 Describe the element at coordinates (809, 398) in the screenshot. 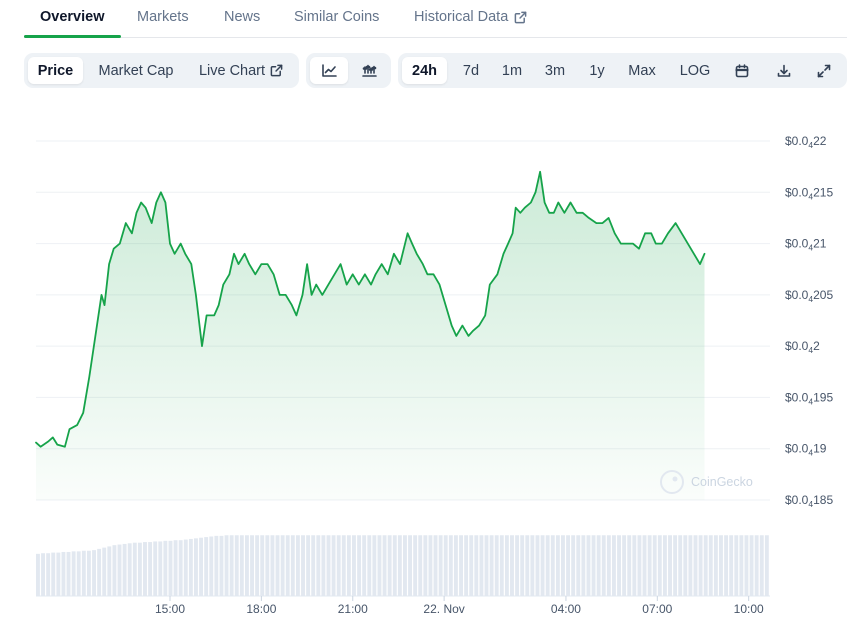

I see `y-tick-label: $0.04195` at that location.